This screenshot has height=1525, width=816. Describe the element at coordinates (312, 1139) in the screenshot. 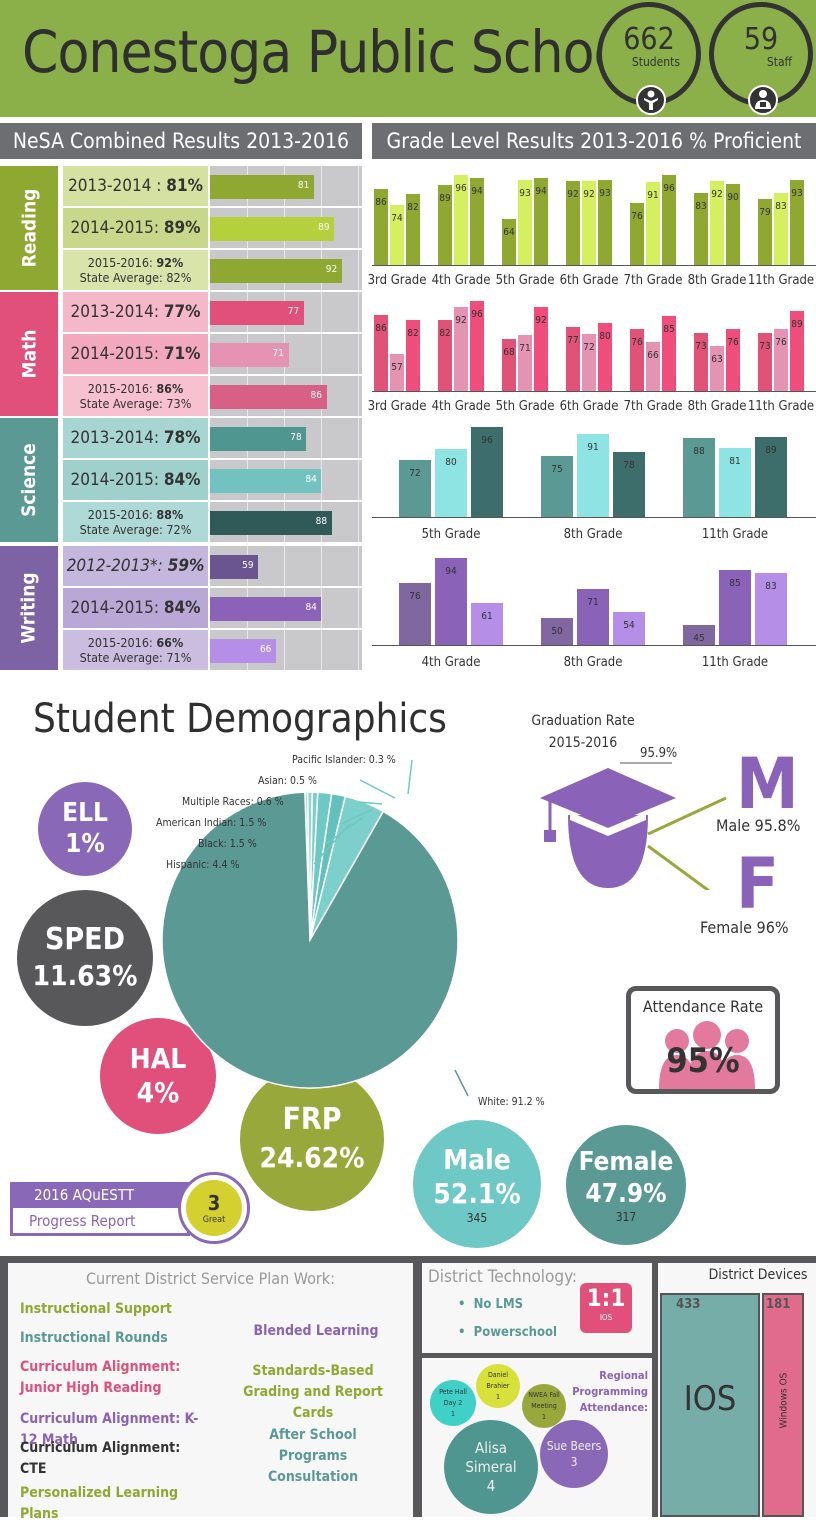

I see `frp-circle: FRP 24.62%` at that location.